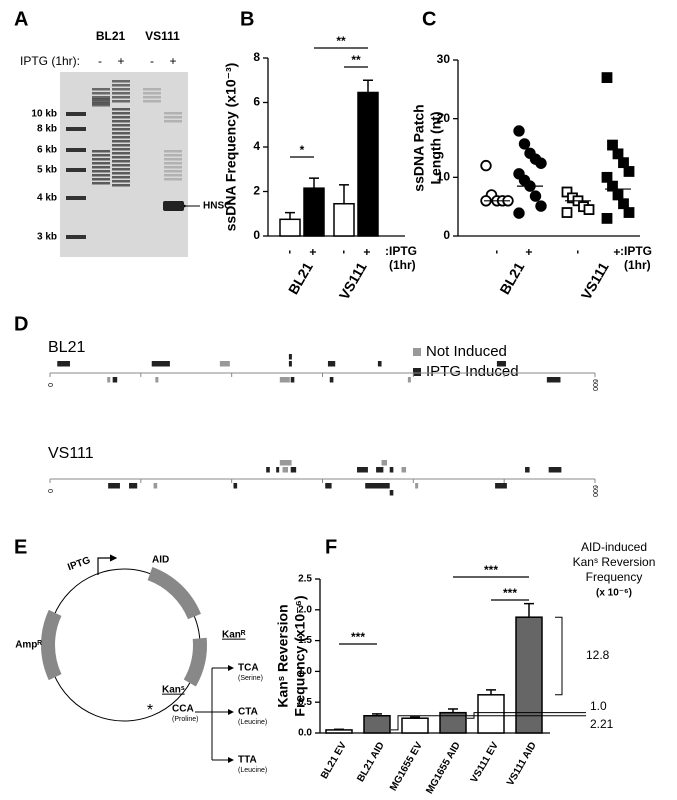  I want to click on iptg-state: -, so click(152, 61).